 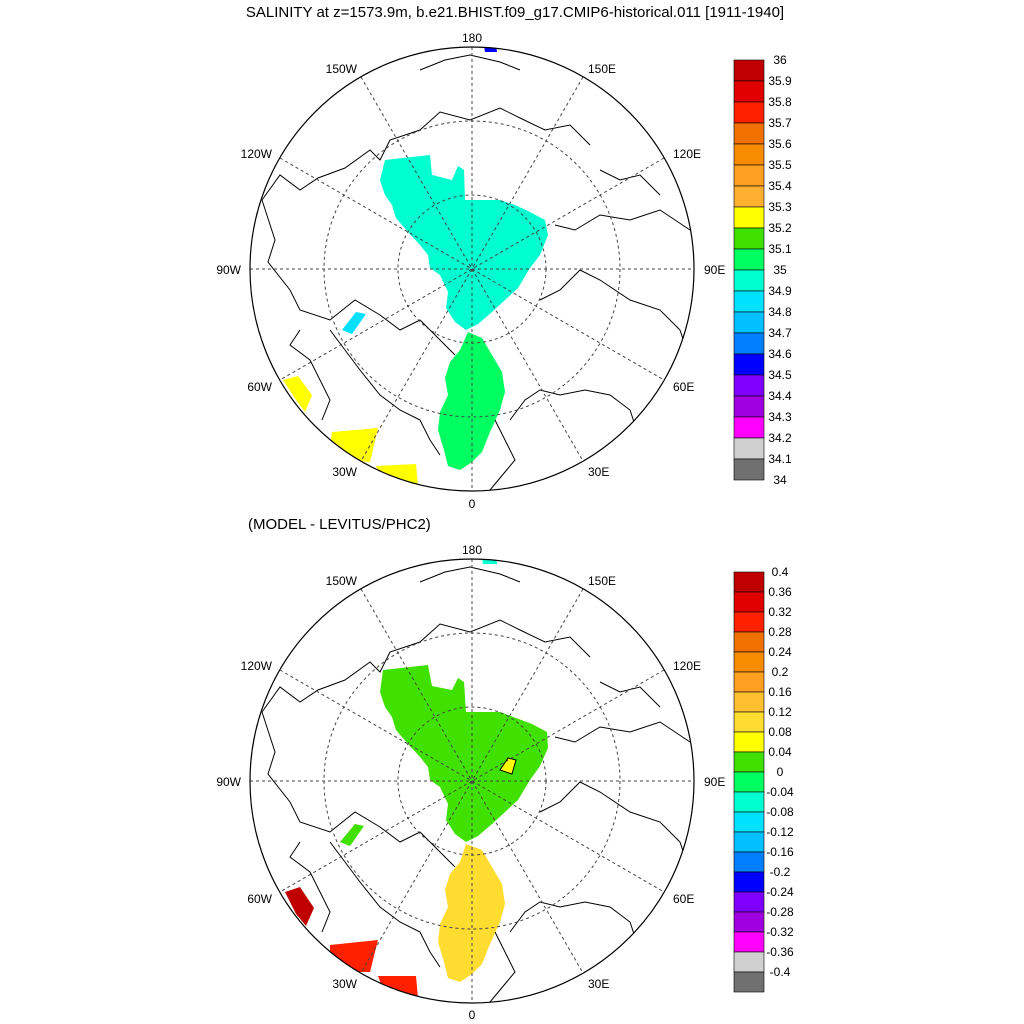 What do you see at coordinates (780, 592) in the screenshot?
I see `colorbar-bottom-tick-label: 0.36` at bounding box center [780, 592].